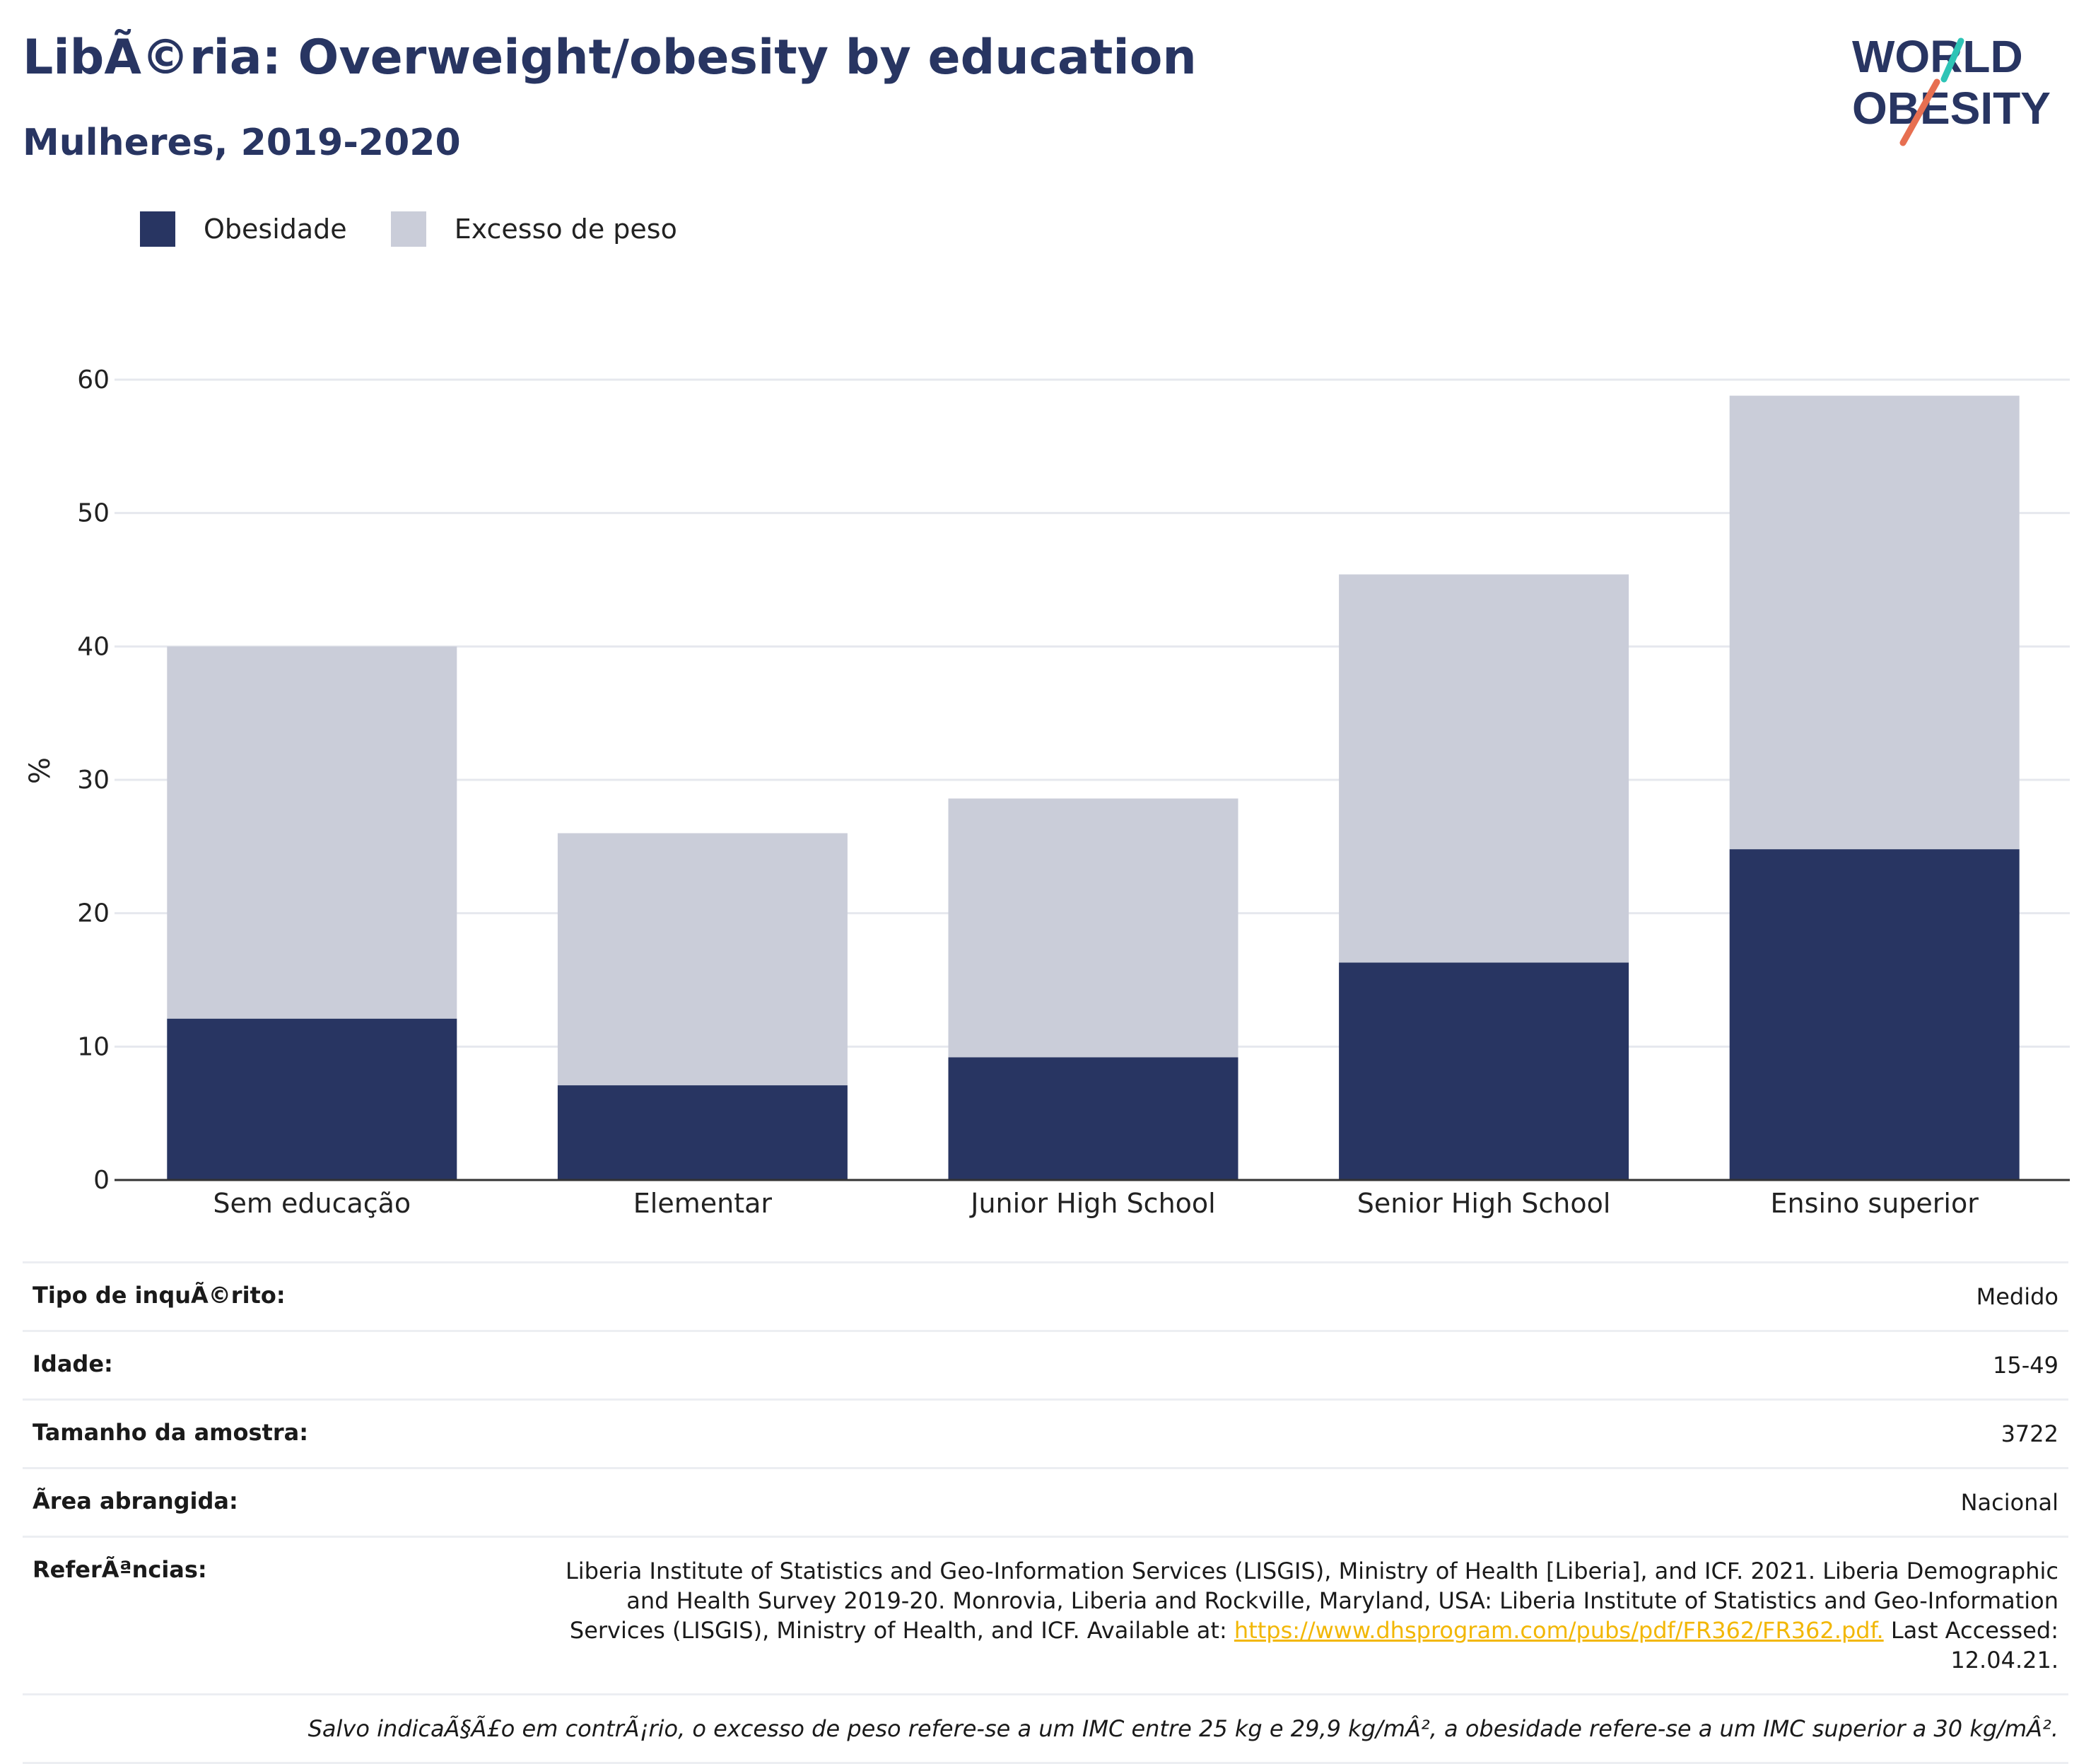  I want to click on info-key: Tipo de inquÃ©rito:, so click(159, 1297).